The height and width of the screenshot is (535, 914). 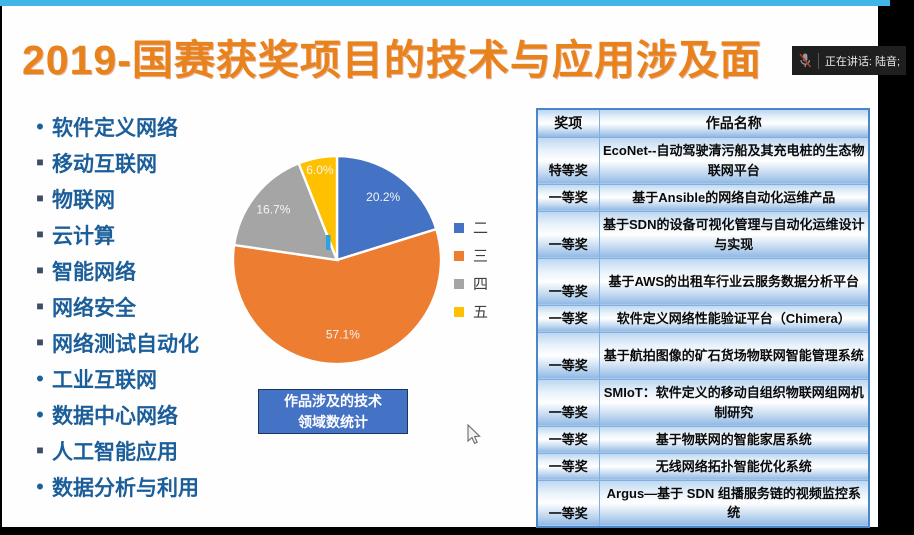 I want to click on list-item-label: 数据中心网络, so click(x=115, y=416).